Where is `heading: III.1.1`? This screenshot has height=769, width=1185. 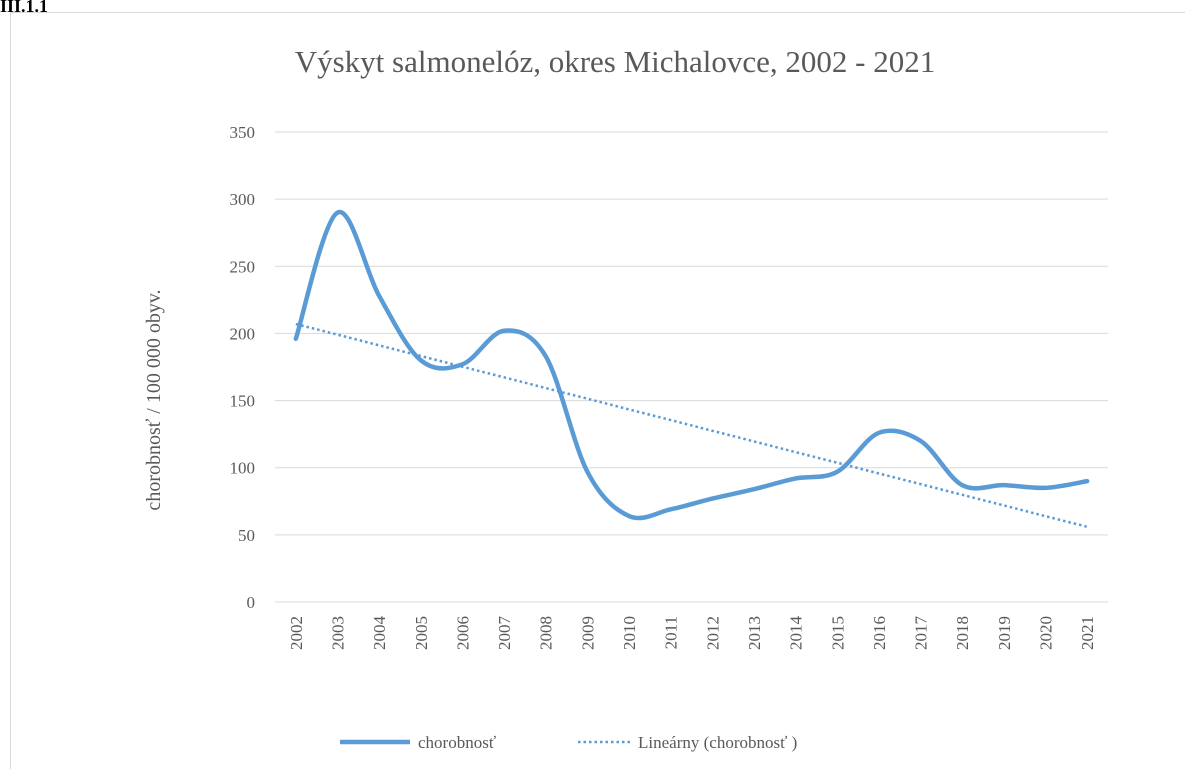
heading: III.1.1 is located at coordinates (24, 8).